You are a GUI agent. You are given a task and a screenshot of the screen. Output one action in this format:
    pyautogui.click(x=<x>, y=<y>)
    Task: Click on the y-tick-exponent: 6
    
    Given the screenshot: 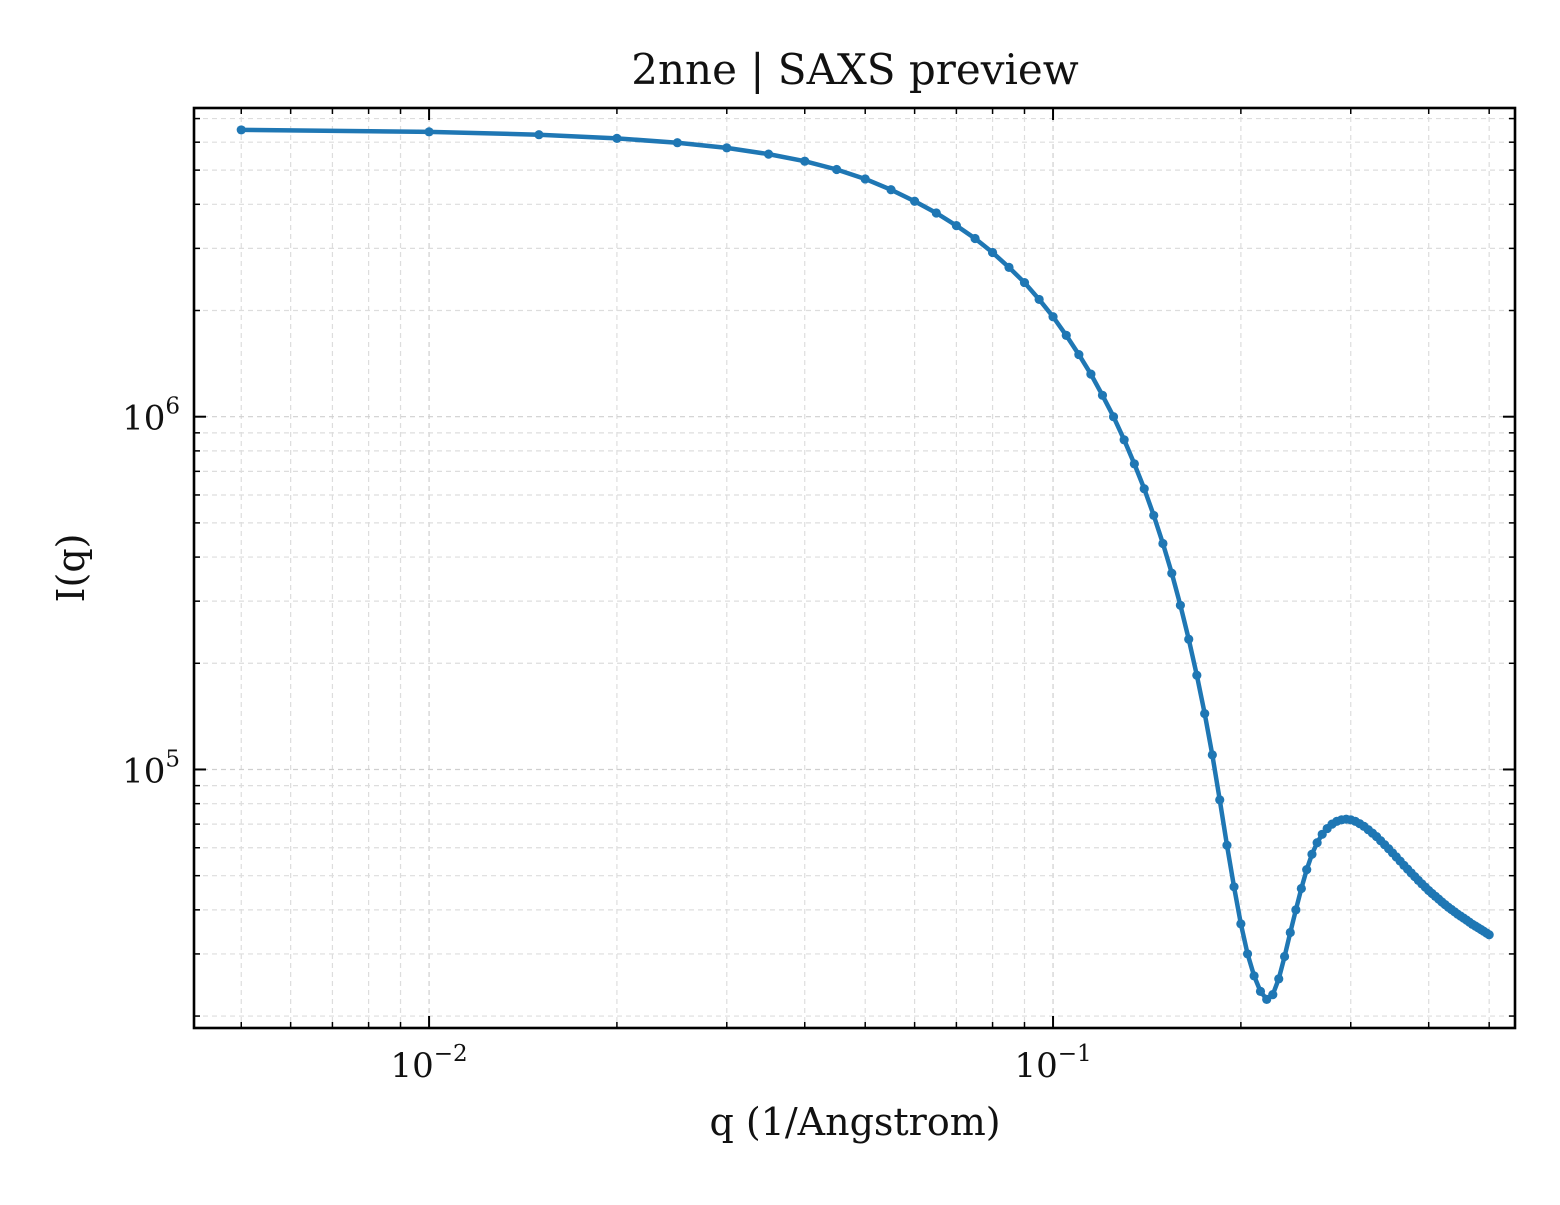 What is the action you would take?
    pyautogui.click(x=172, y=407)
    